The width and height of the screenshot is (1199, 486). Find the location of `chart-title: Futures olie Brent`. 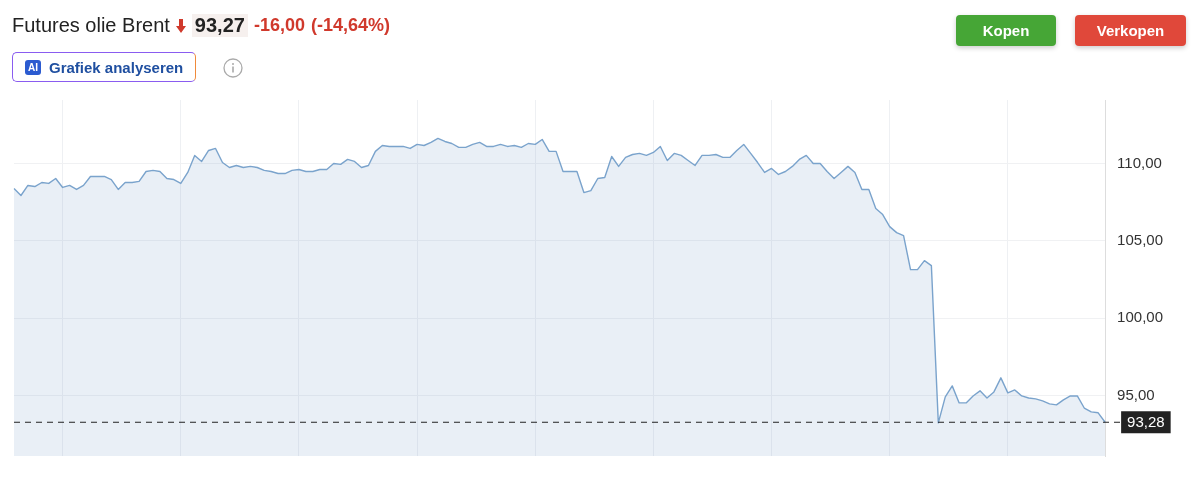

chart-title: Futures olie Brent is located at coordinates (91, 25).